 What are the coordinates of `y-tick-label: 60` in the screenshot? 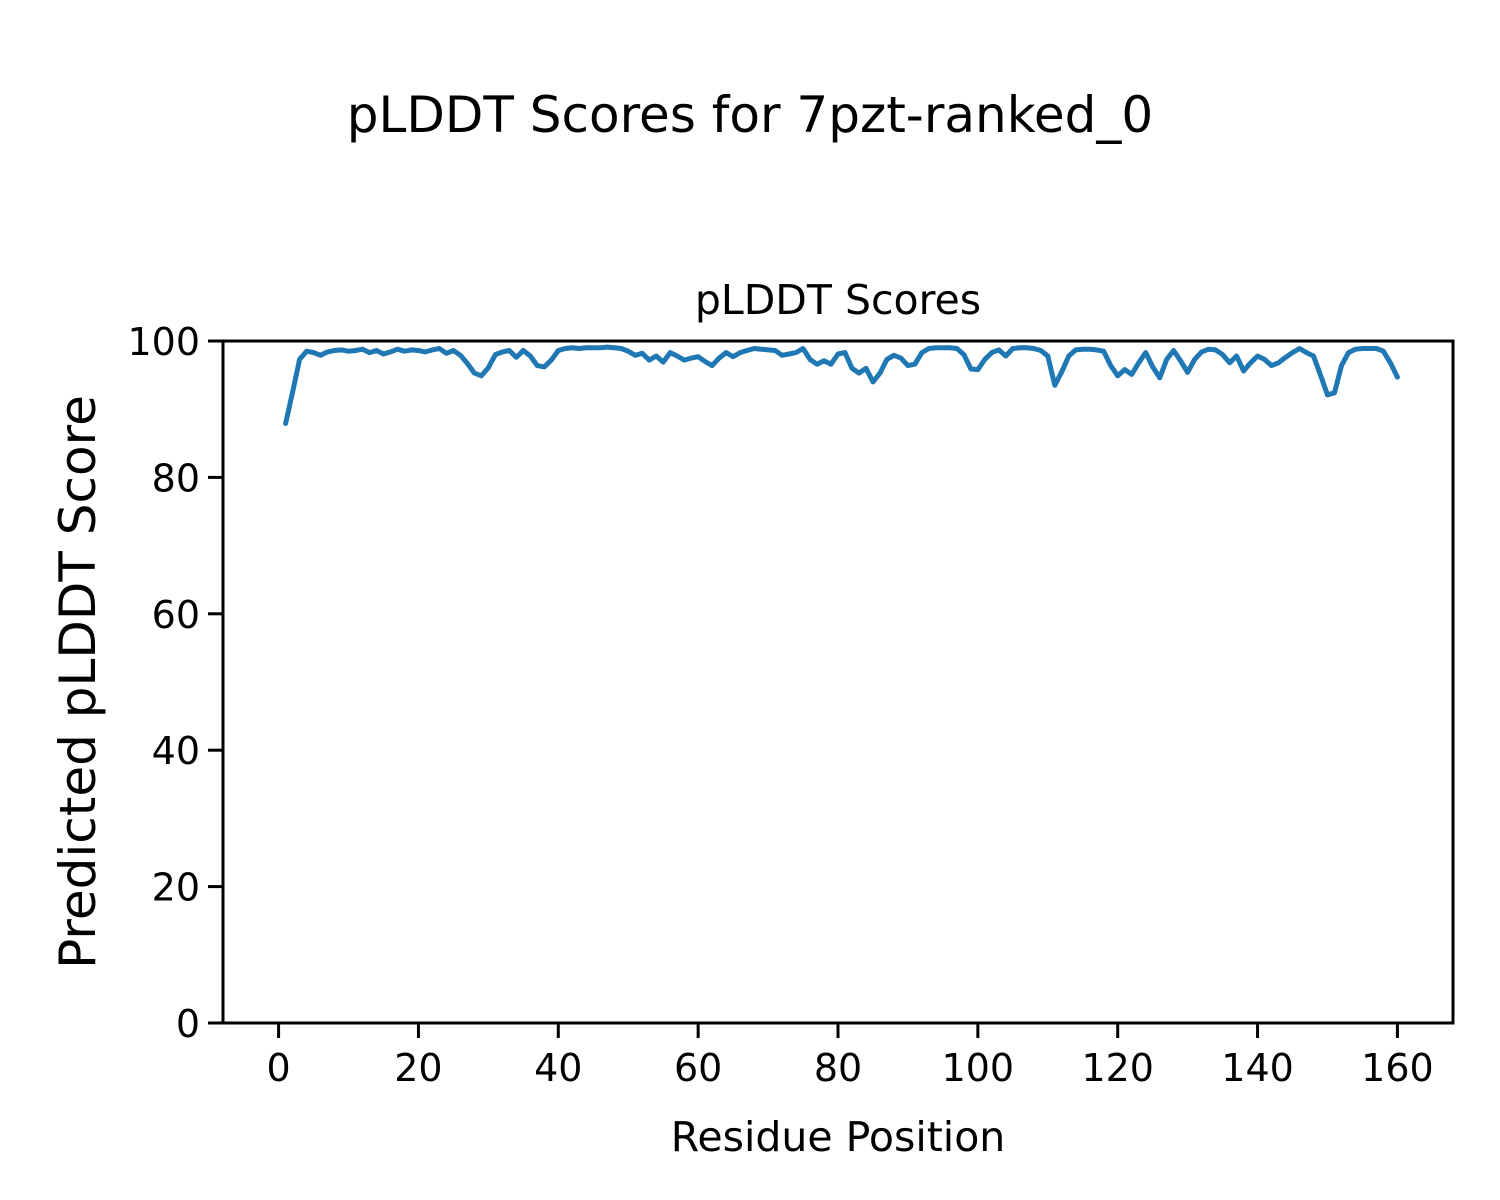 It's located at (176, 615).